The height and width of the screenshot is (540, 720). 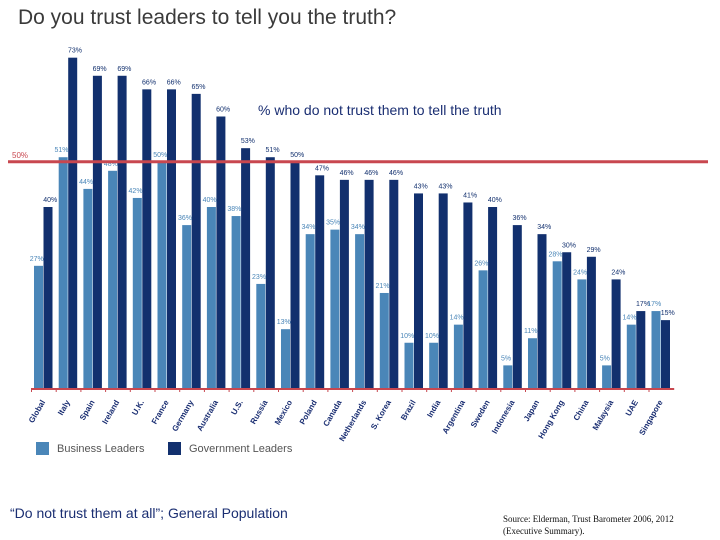 What do you see at coordinates (544, 227) in the screenshot?
I see `value-label-government: 34%` at bounding box center [544, 227].